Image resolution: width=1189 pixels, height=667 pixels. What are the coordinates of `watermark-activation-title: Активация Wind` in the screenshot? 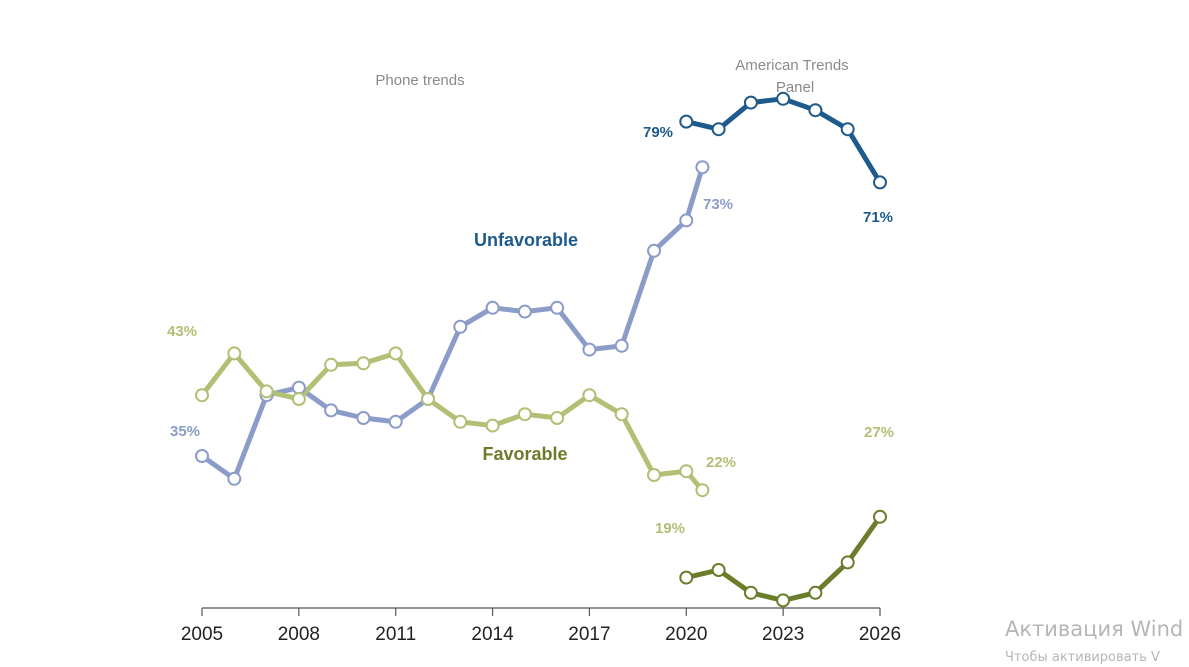 It's located at (1094, 629).